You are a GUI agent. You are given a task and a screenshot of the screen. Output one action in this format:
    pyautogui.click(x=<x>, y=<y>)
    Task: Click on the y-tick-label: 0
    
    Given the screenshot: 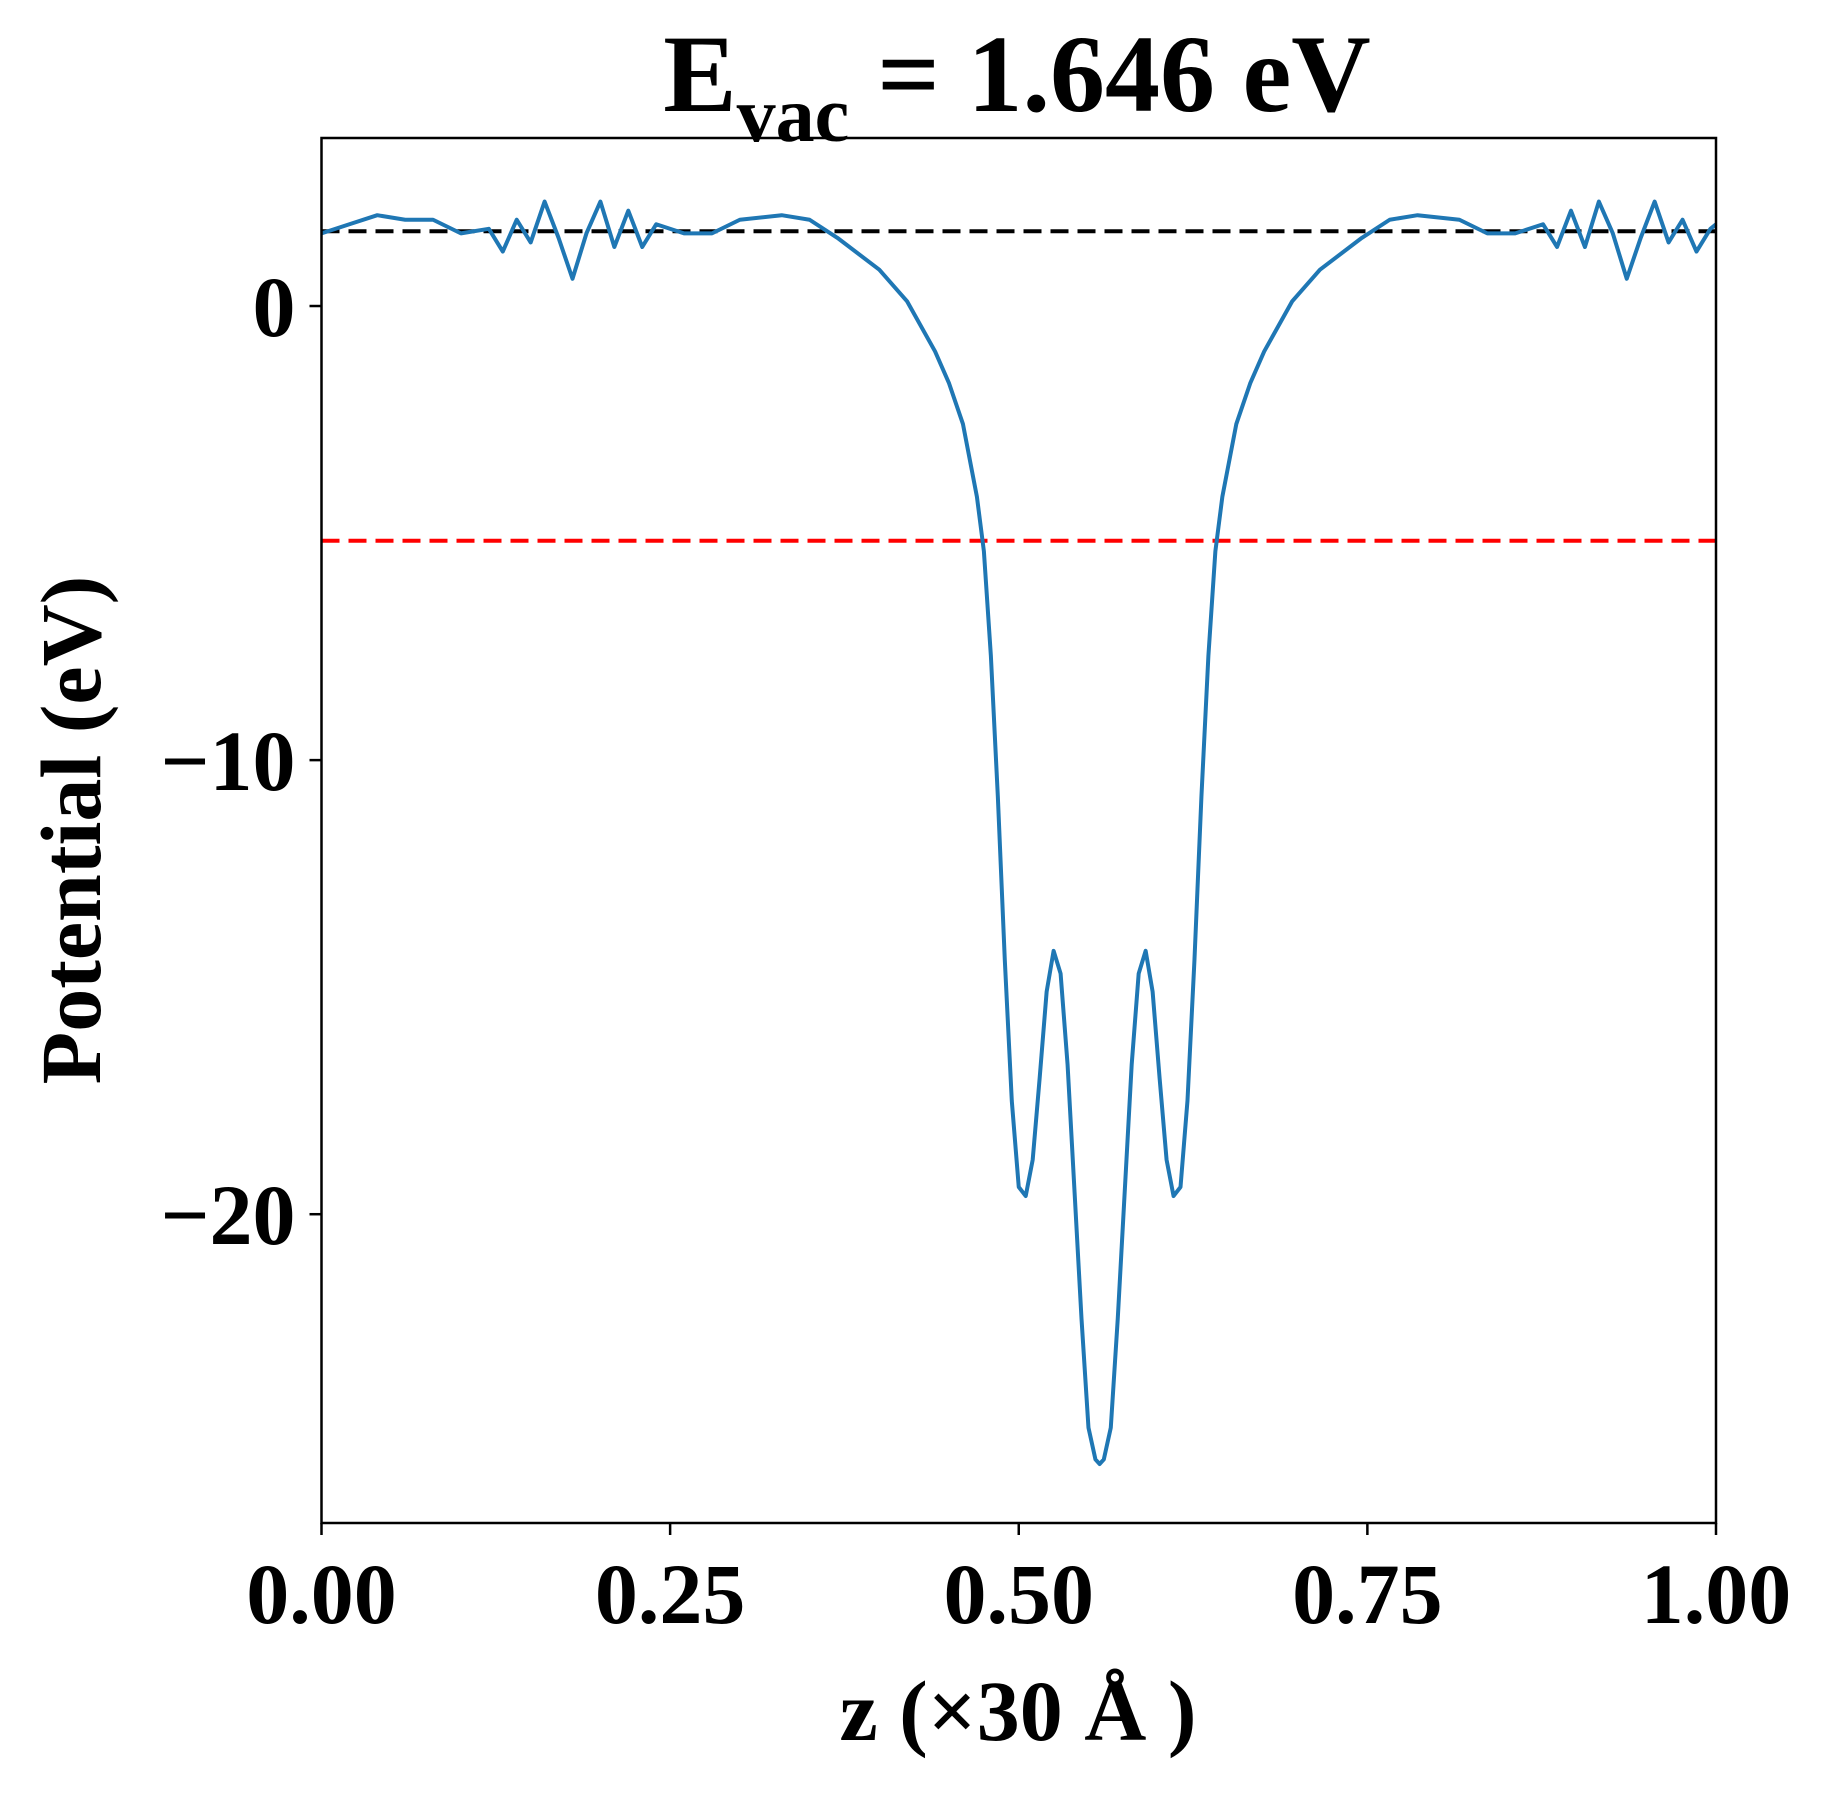 What is the action you would take?
    pyautogui.click(x=274, y=307)
    